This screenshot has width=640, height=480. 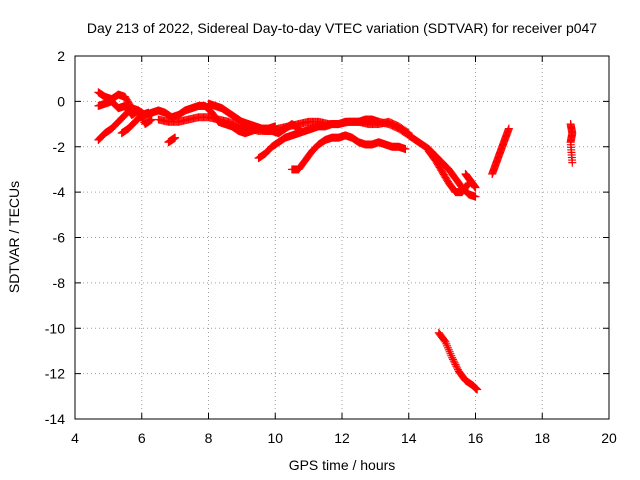 What do you see at coordinates (542, 438) in the screenshot?
I see `x-tick-label: 18` at bounding box center [542, 438].